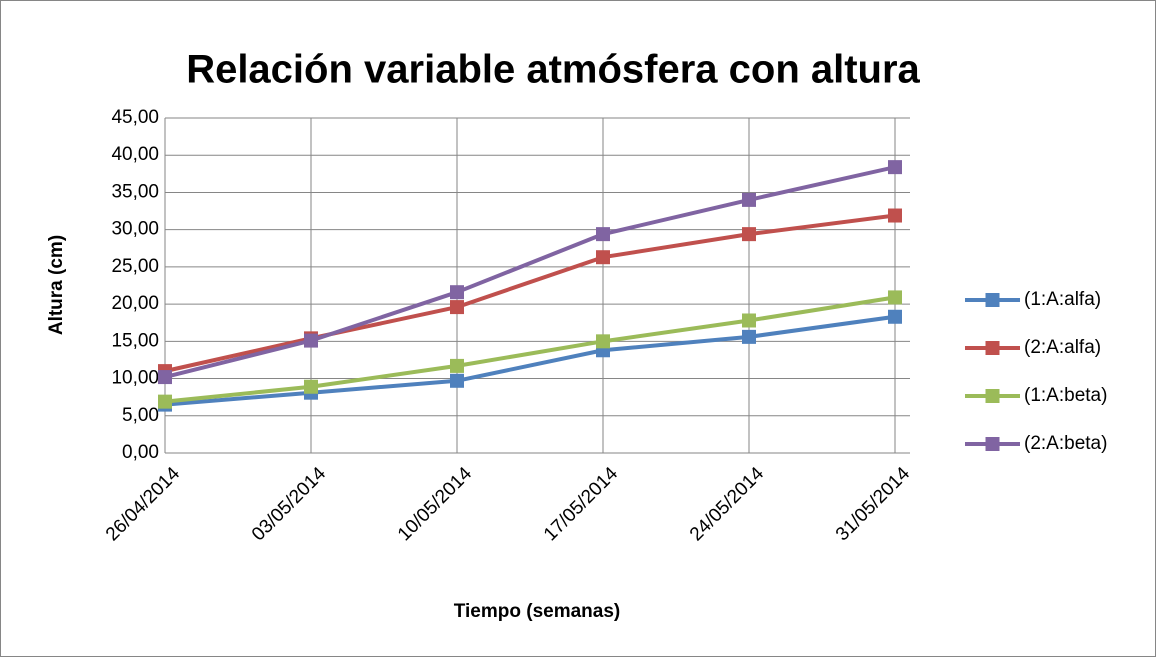 The width and height of the screenshot is (1156, 657). Describe the element at coordinates (553, 70) in the screenshot. I see `chart-title: Relación variable atmósfera con altura` at that location.